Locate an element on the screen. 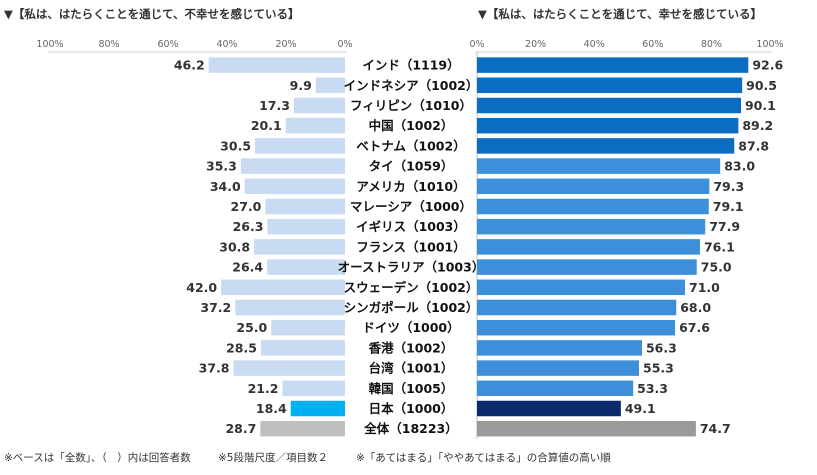  right-axis-tick: 60% is located at coordinates (652, 44).